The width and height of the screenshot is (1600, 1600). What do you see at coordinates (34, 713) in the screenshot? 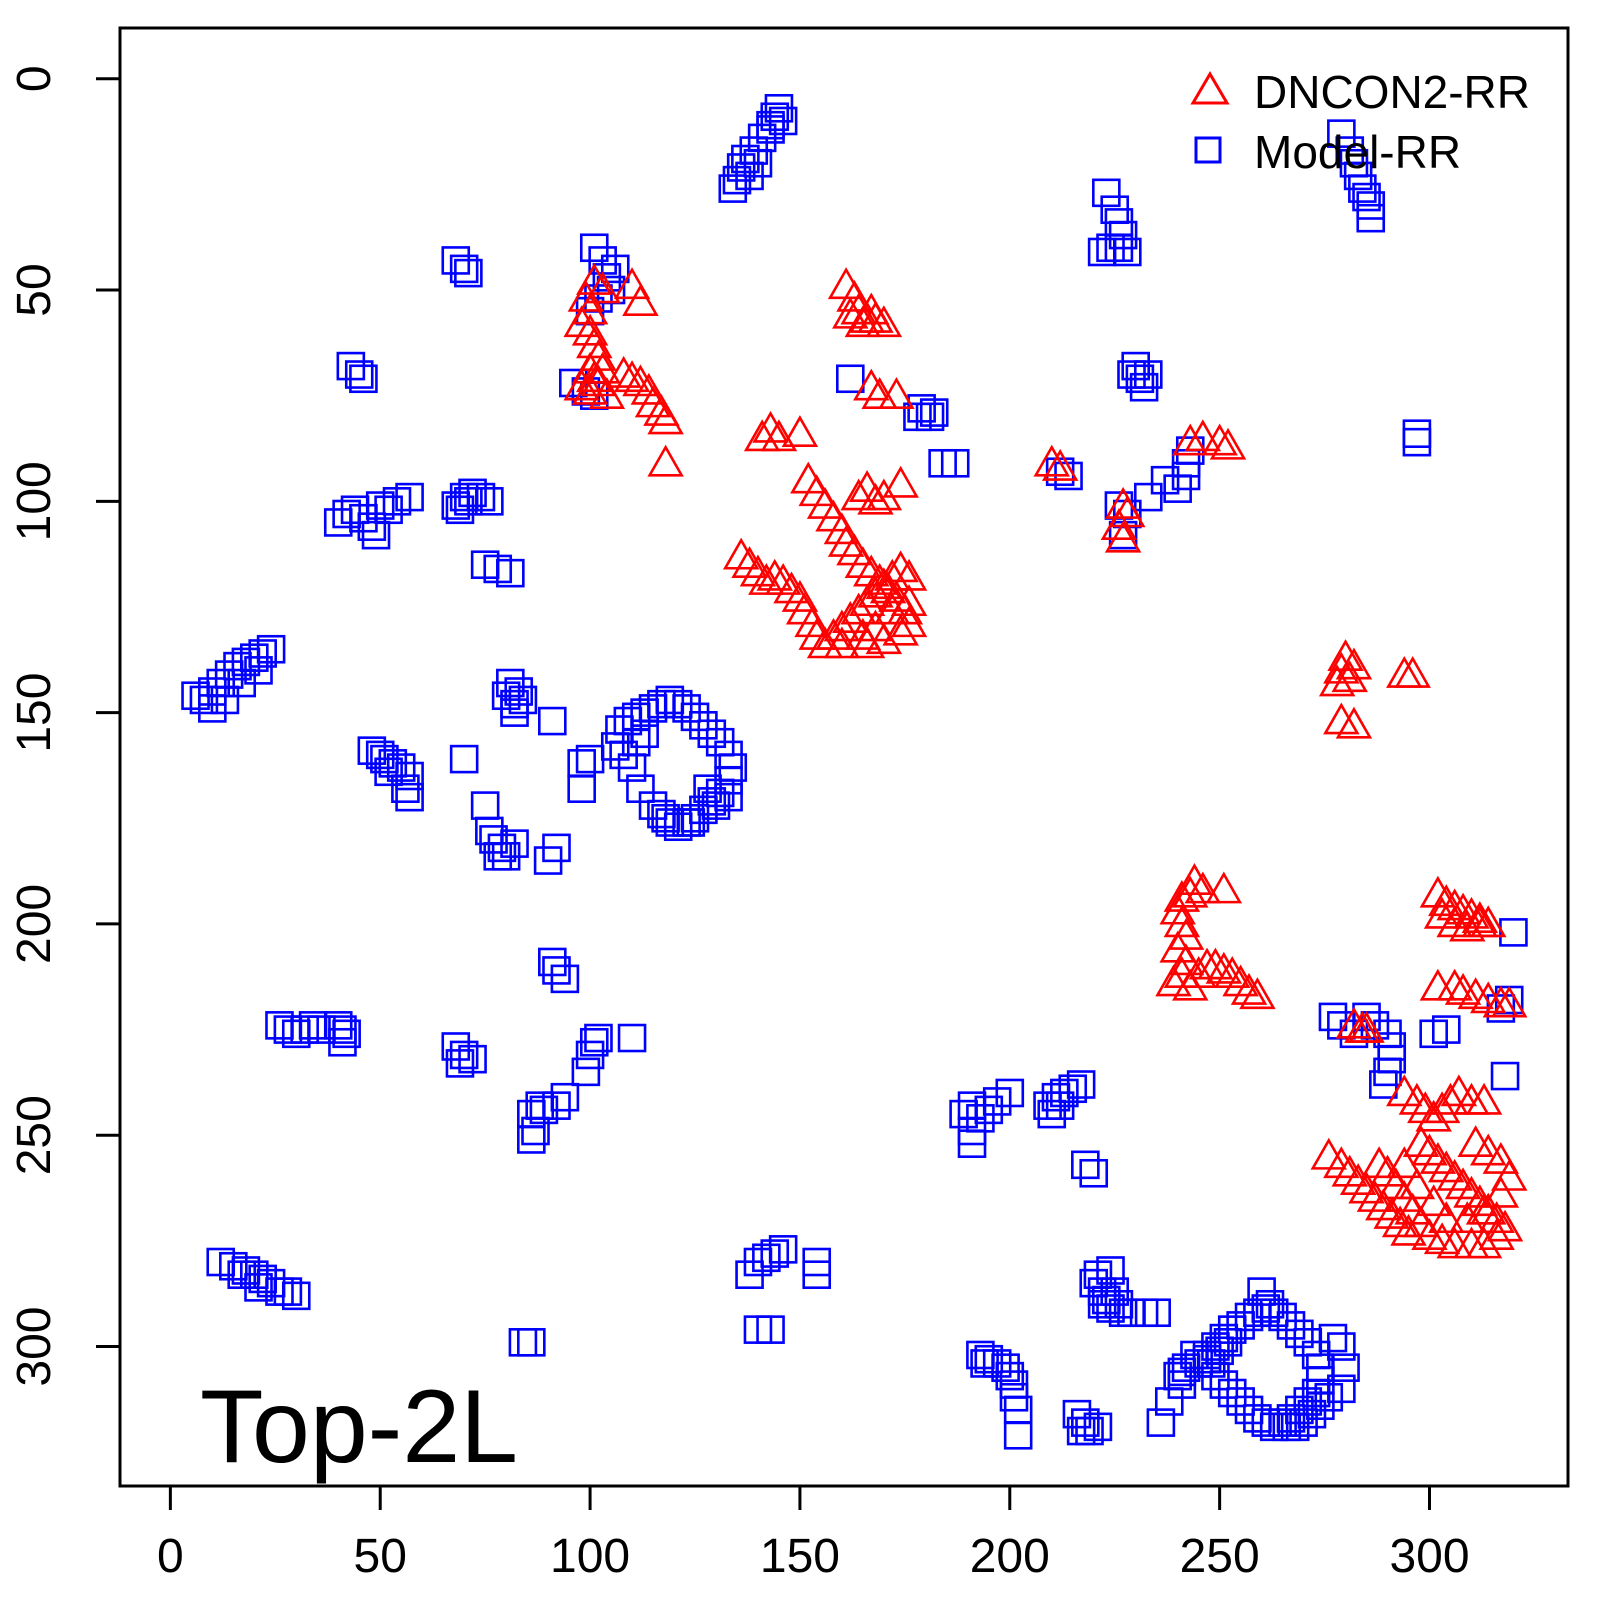
I see `y-tick-label: 150` at bounding box center [34, 713].